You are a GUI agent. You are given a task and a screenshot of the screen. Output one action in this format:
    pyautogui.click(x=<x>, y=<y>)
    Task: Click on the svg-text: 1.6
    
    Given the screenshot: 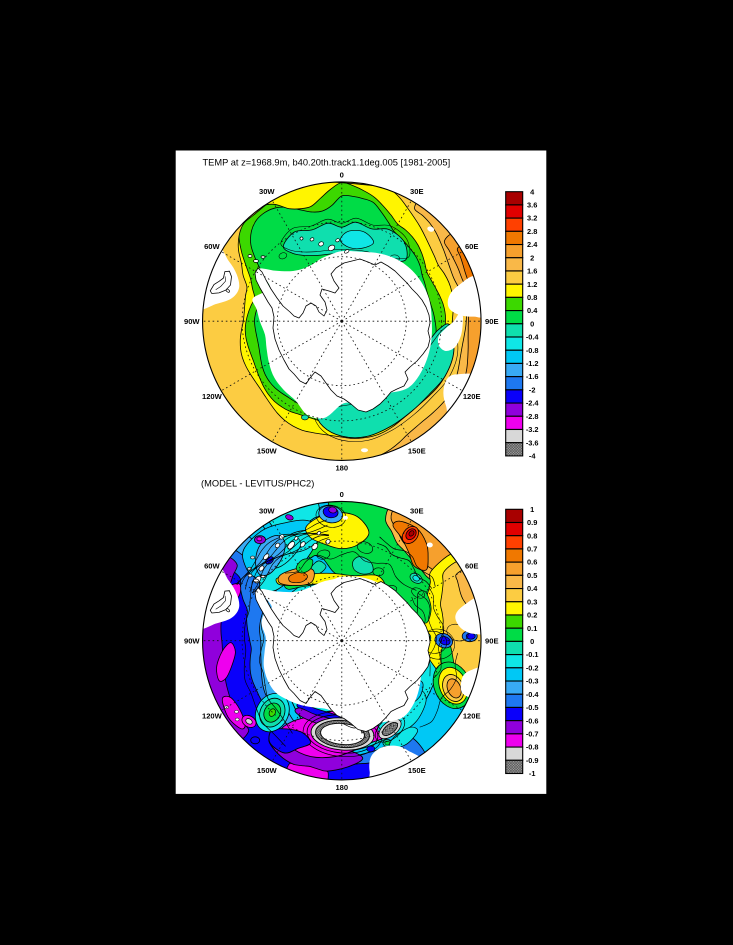 What is the action you would take?
    pyautogui.click(x=532, y=271)
    